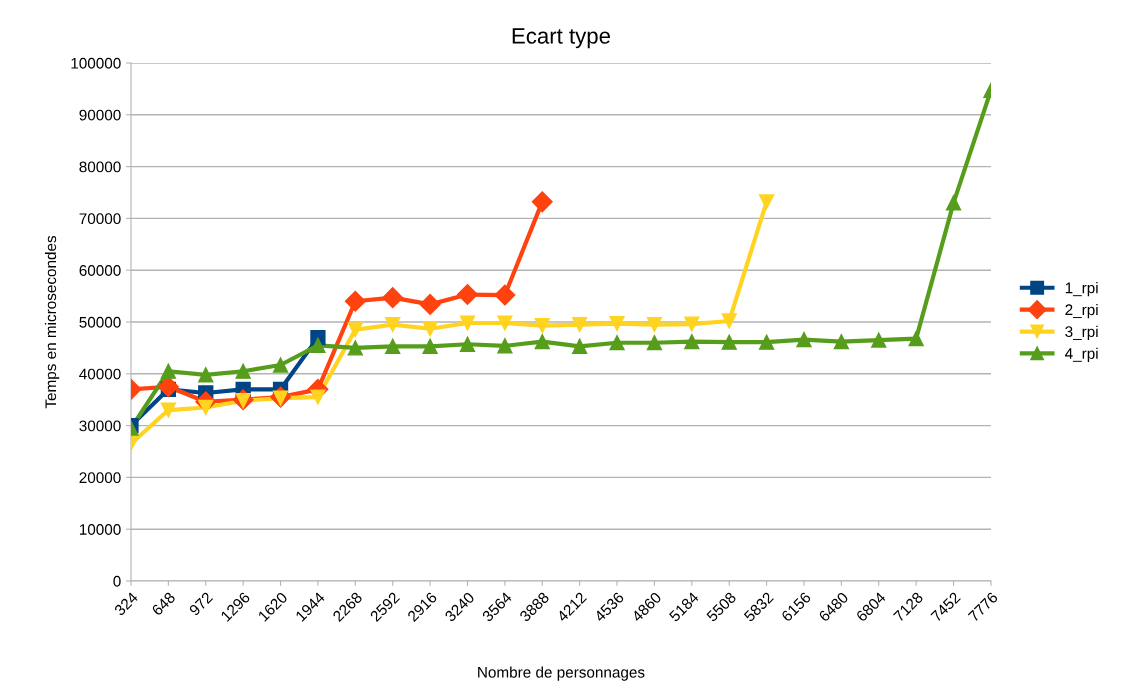  Describe the element at coordinates (561, 673) in the screenshot. I see `x-axis-title: Nombre de personnages` at that location.